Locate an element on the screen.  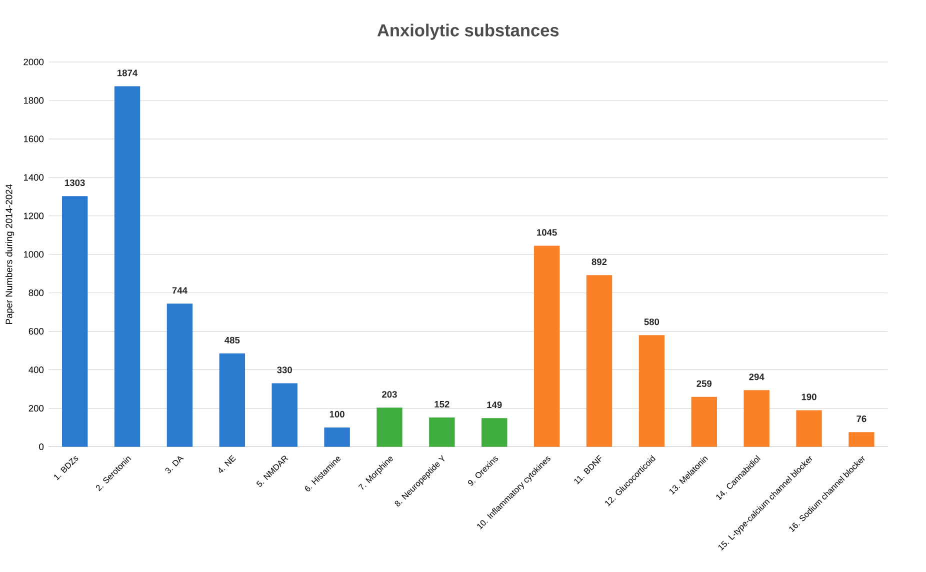
data-label: 892 is located at coordinates (599, 262).